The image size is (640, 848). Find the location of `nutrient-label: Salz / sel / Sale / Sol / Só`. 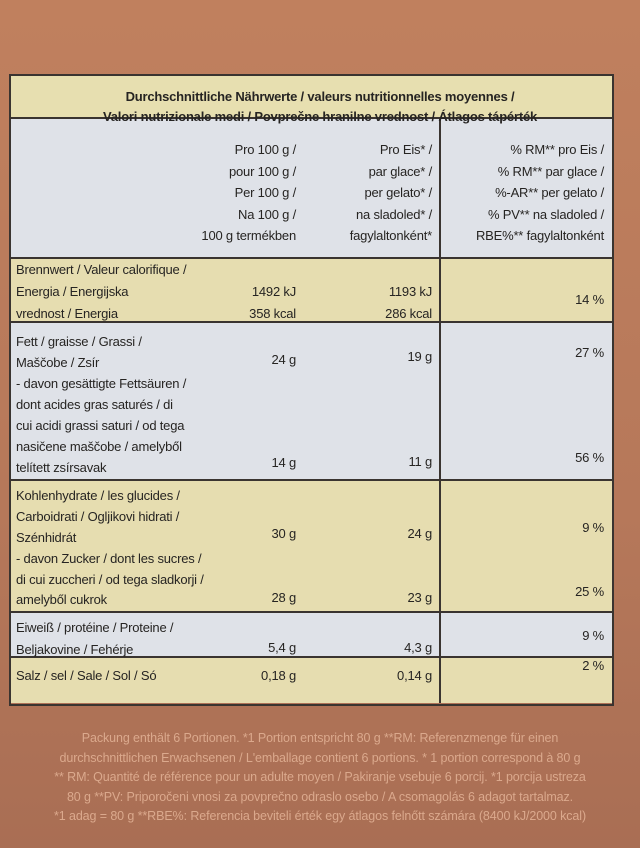

nutrient-label: Salz / sel / Sale / Sol / Só is located at coordinates (86, 675).